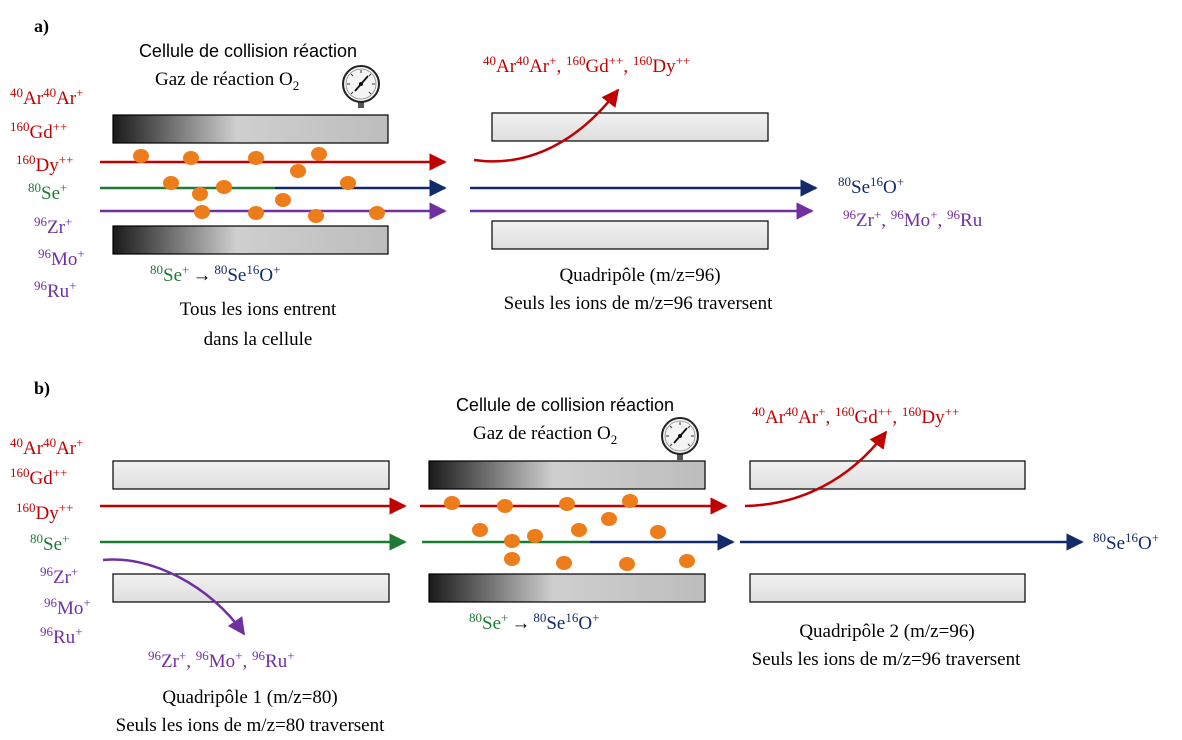 This screenshot has height=740, width=1182. What do you see at coordinates (42, 388) in the screenshot?
I see `panel-b-label: b)` at bounding box center [42, 388].